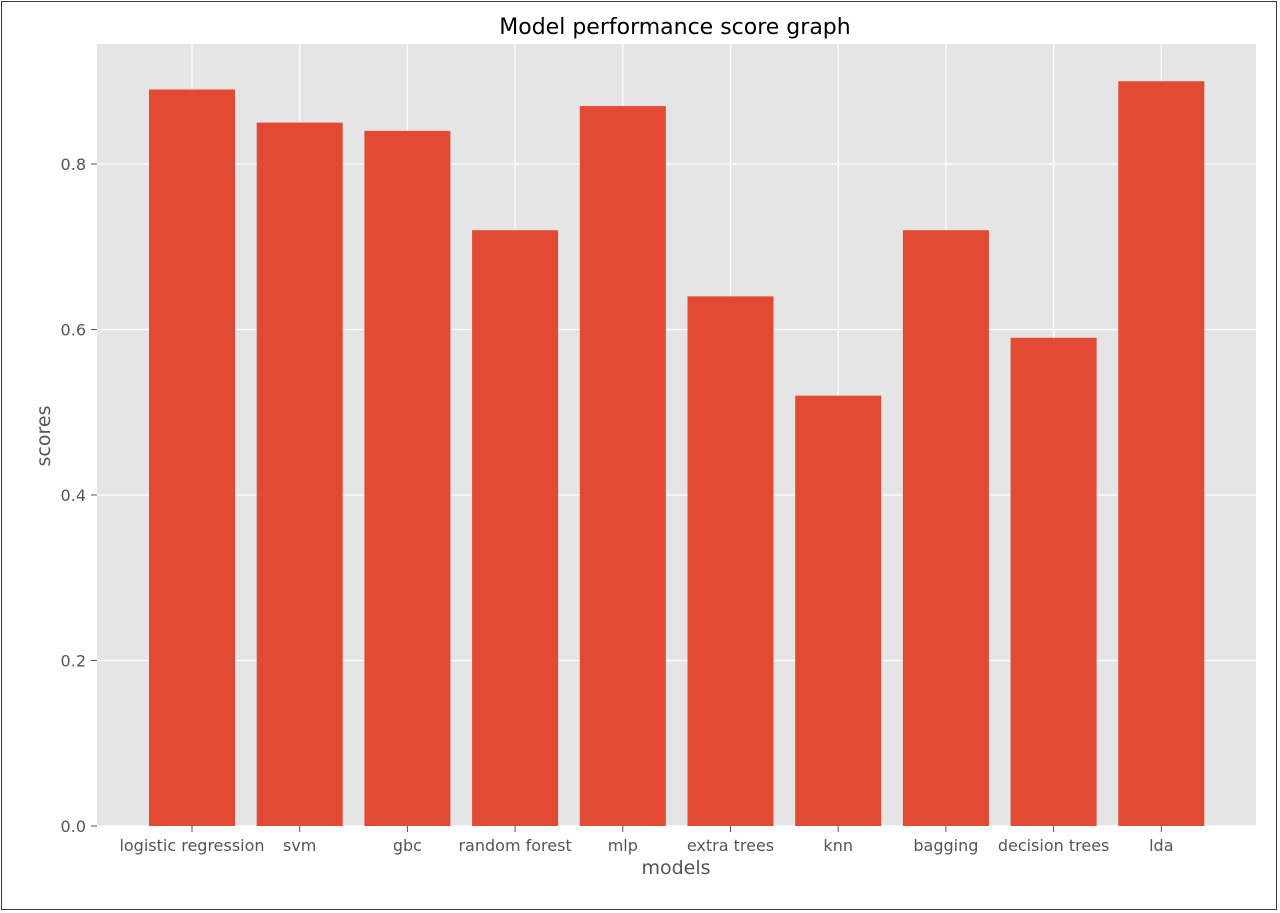 The width and height of the screenshot is (1280, 913). Describe the element at coordinates (1053, 581) in the screenshot. I see `bar-decision-trees` at that location.